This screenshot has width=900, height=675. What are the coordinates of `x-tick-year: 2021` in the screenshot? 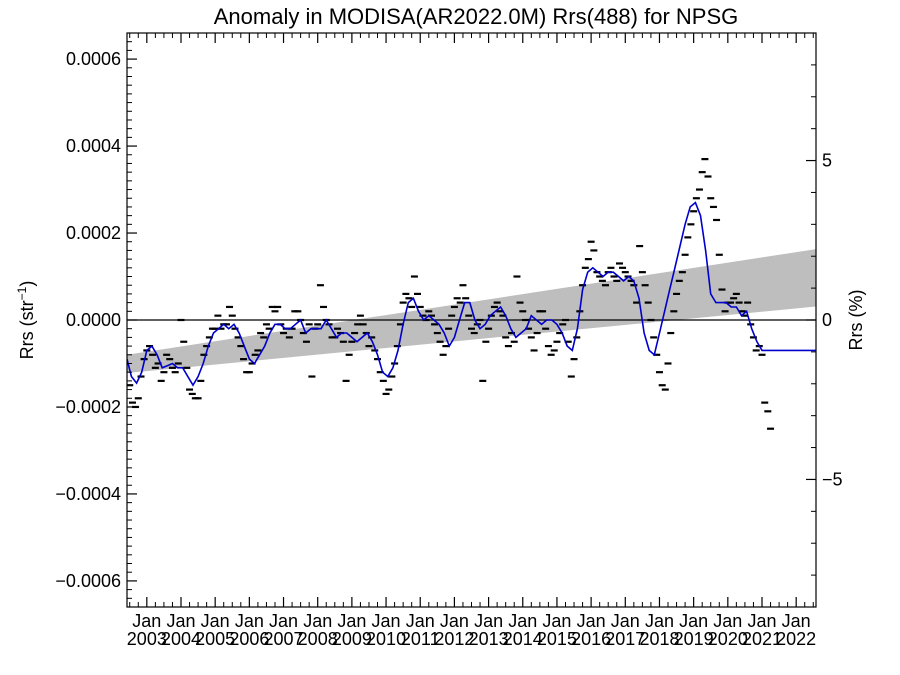 It's located at (762, 639).